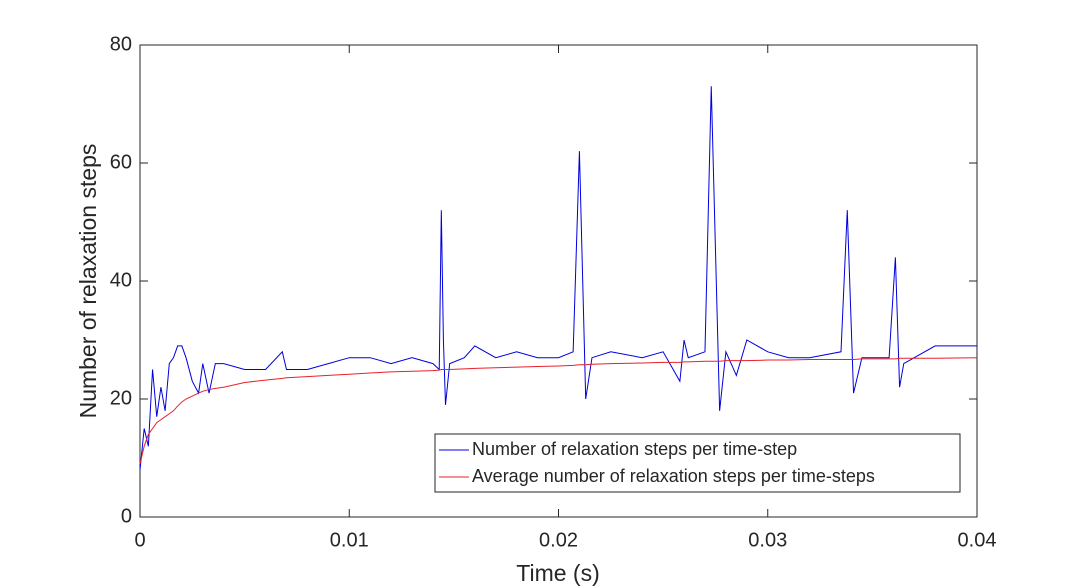  What do you see at coordinates (977, 540) in the screenshot?
I see `x-tick-label: 0.04` at bounding box center [977, 540].